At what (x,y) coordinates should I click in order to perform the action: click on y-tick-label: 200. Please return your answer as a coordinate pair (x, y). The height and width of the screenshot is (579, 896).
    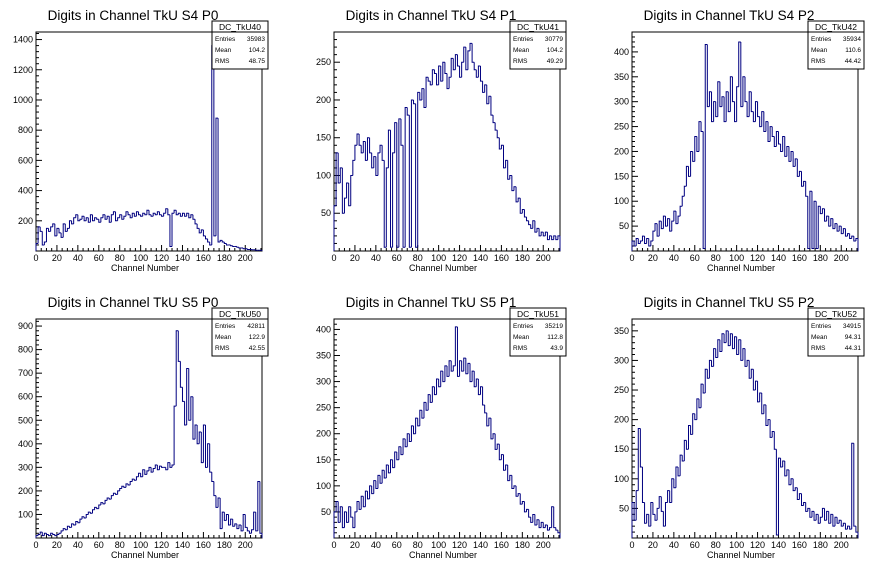
    Looking at the image, I should click on (25, 491).